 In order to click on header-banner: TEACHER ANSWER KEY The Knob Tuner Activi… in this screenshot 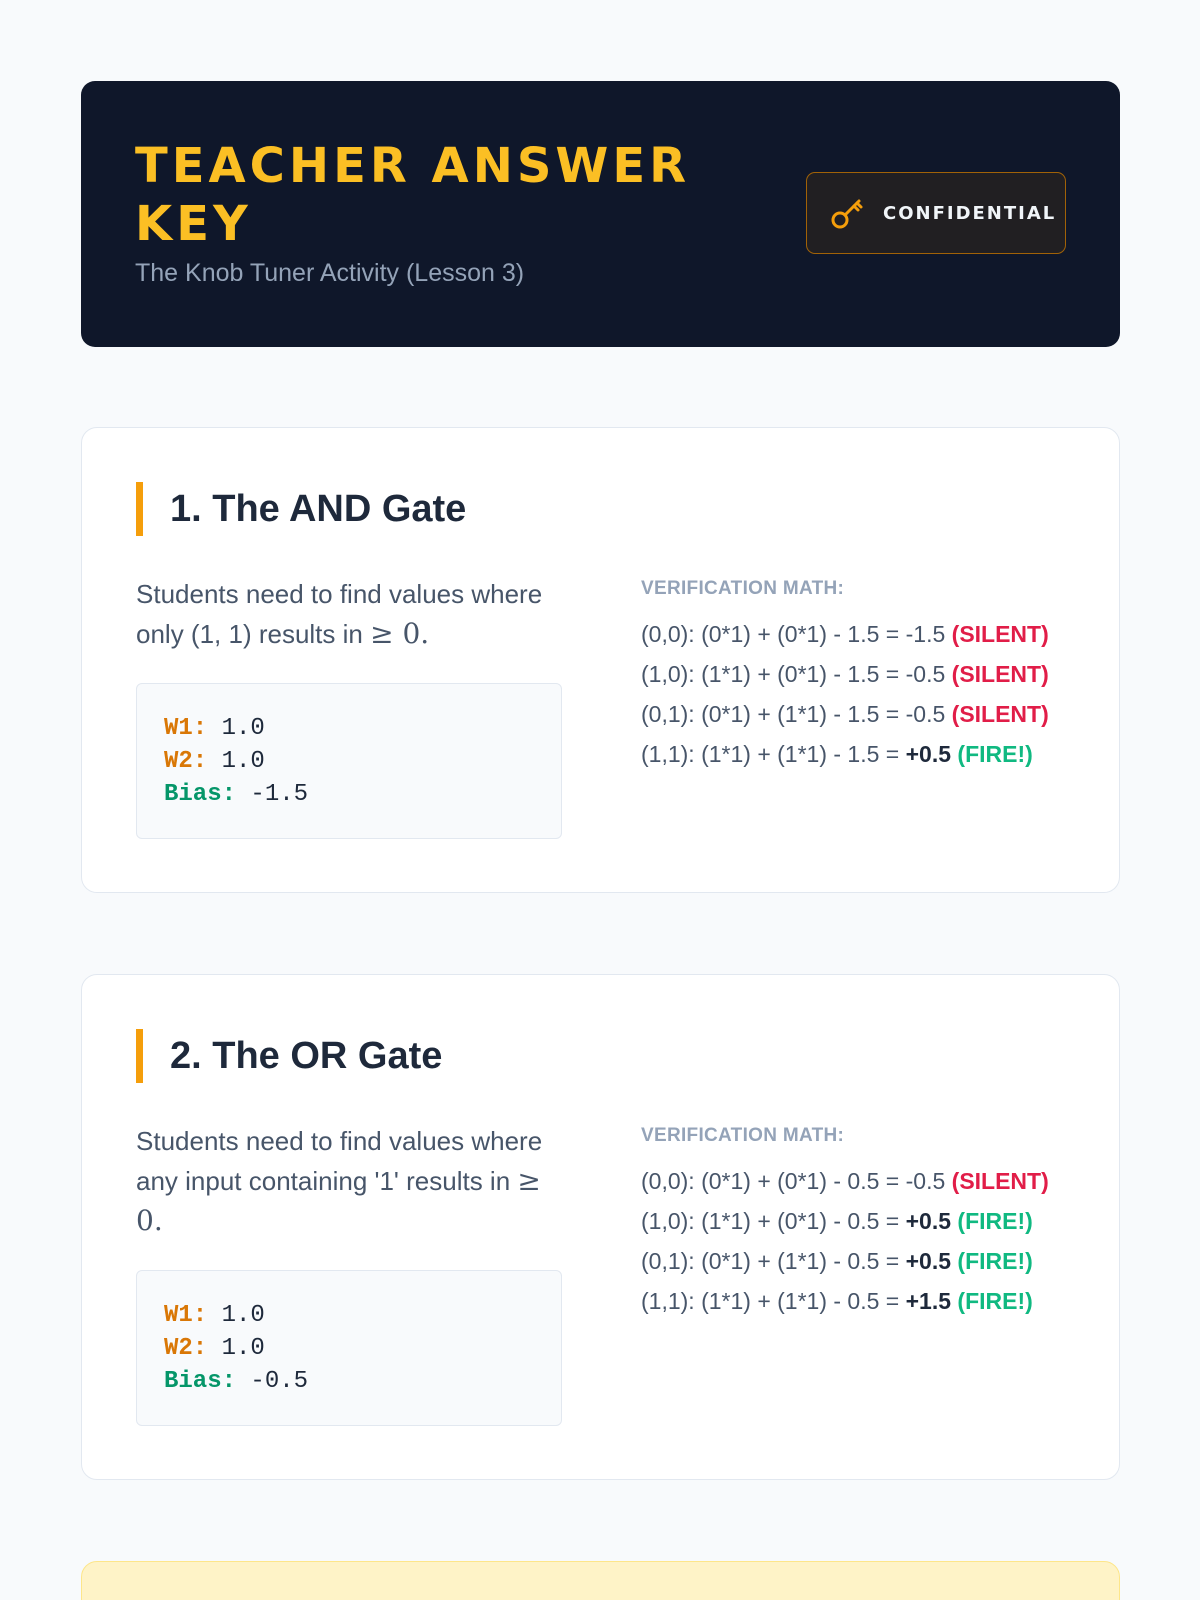, I will do `click(600, 214)`.